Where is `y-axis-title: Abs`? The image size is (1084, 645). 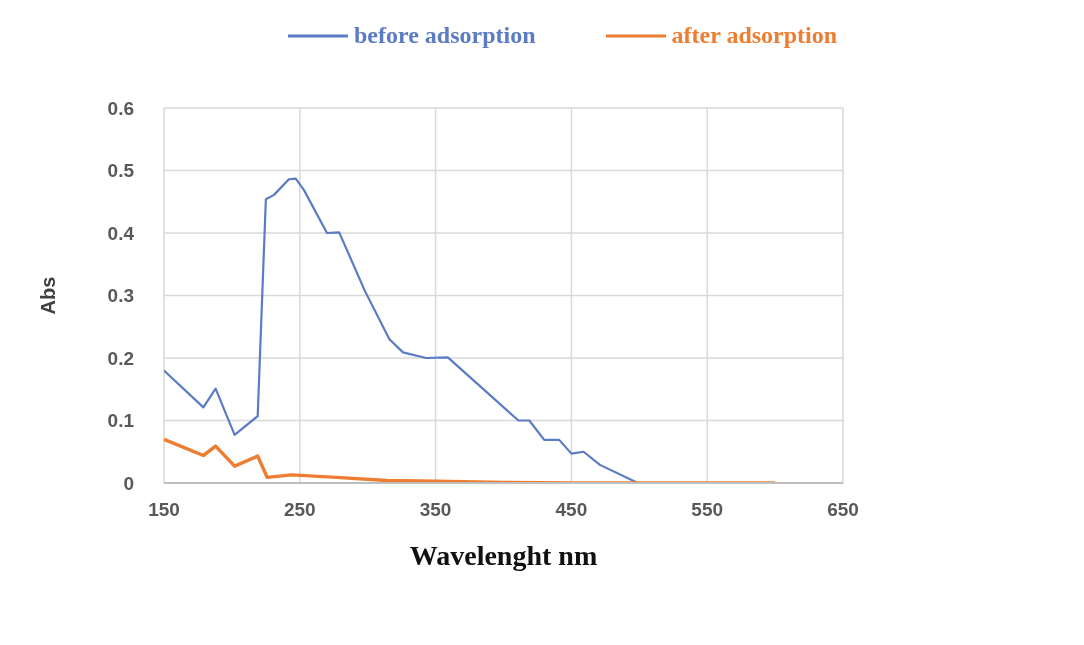 y-axis-title: Abs is located at coordinates (48, 295).